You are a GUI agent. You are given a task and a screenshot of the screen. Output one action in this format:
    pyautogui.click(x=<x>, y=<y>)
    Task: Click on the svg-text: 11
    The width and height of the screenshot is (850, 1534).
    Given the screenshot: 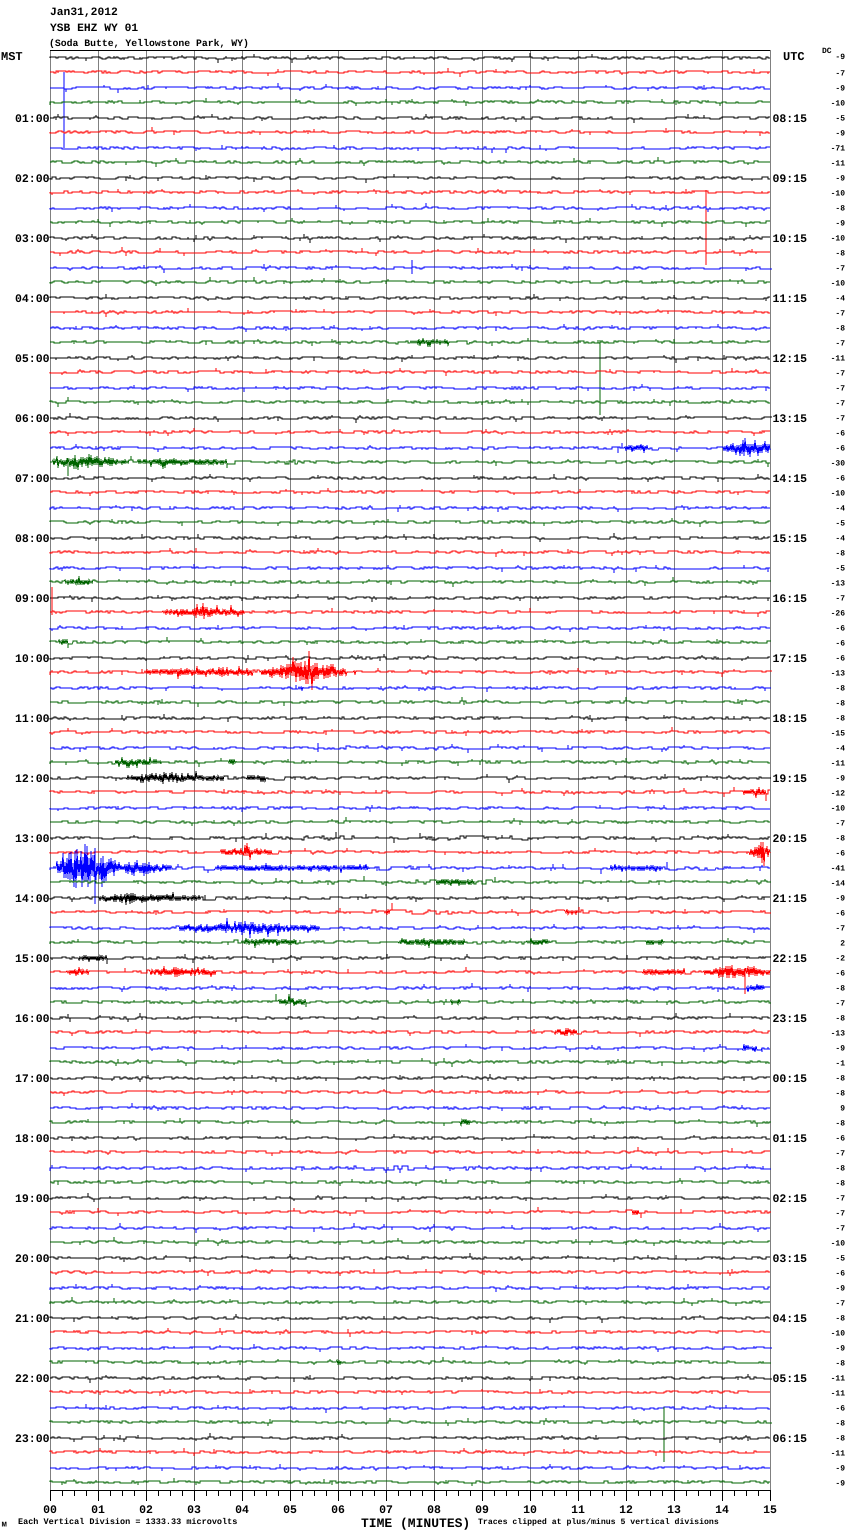 What is the action you would take?
    pyautogui.click(x=578, y=1510)
    